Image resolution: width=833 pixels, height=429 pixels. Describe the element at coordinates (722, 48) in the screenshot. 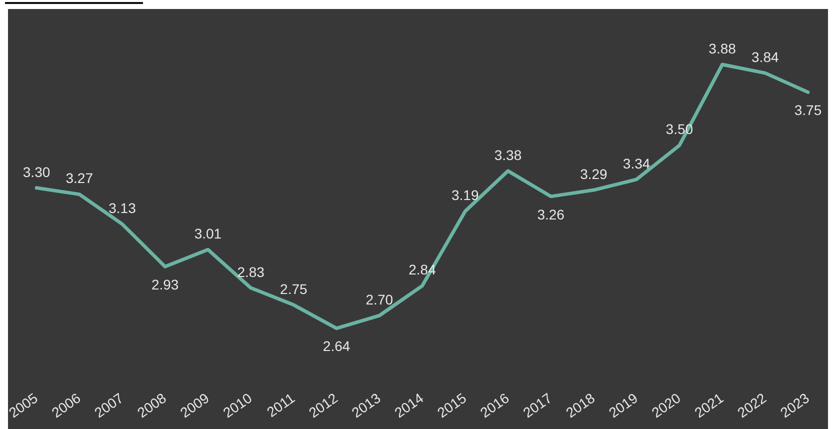

I see `data-label: 3.88` at that location.